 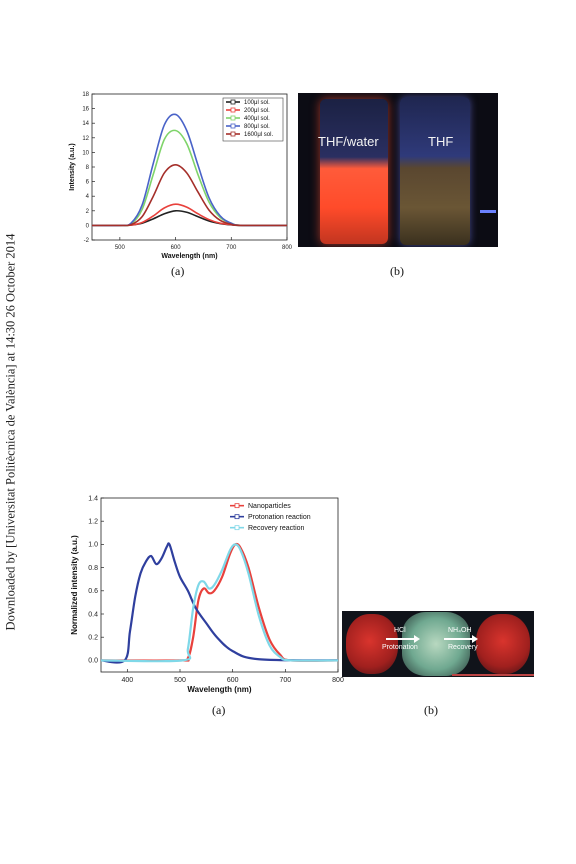 I want to click on vial-thf-water, so click(x=354, y=171).